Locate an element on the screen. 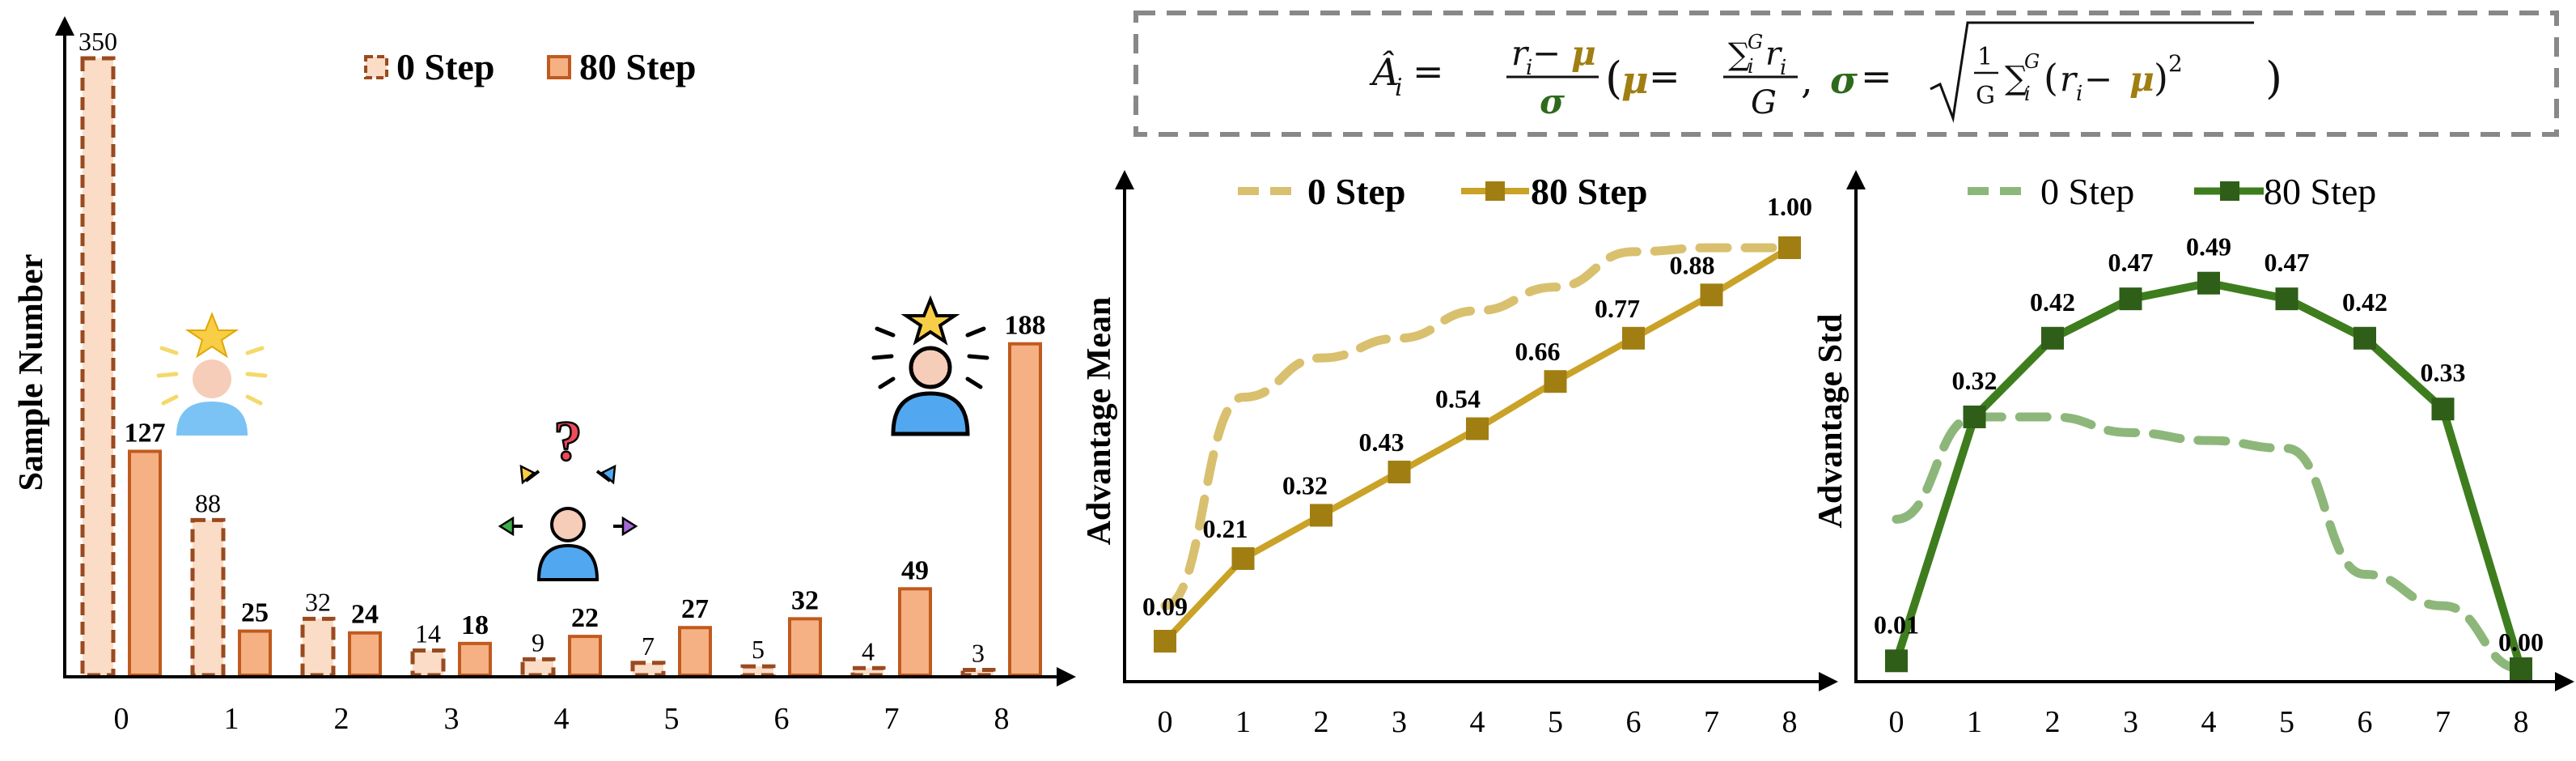 The image size is (2576, 761). bar-label-80-step-2: 24 is located at coordinates (365, 615).